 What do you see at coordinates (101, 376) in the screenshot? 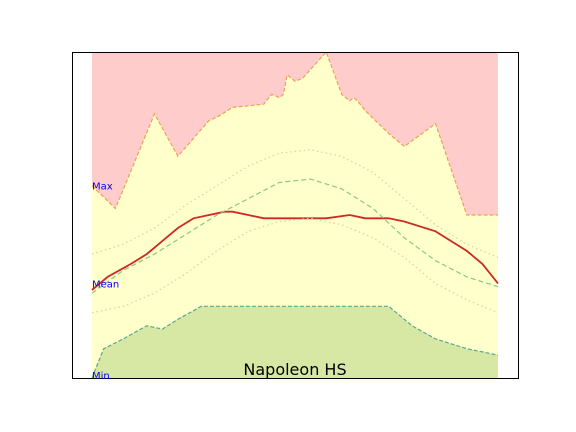
I see `annotation-min: Min` at bounding box center [101, 376].